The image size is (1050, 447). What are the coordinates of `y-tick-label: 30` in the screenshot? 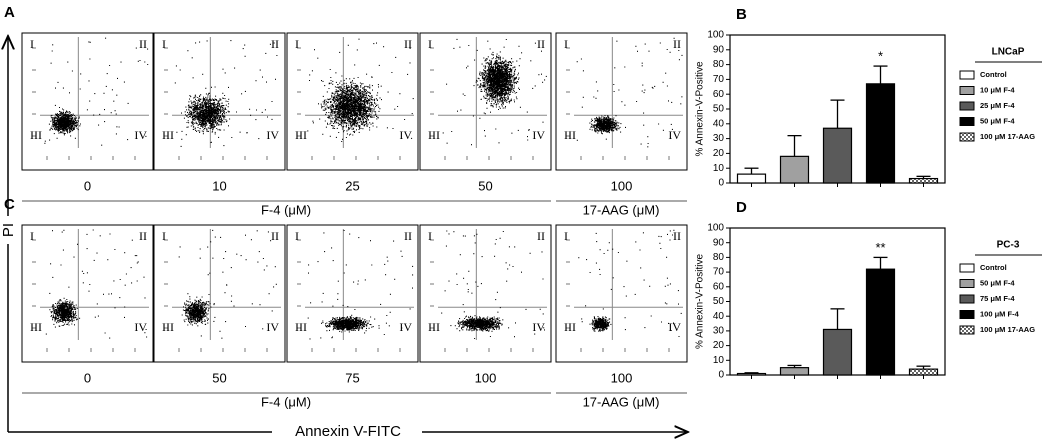 It's located at (719, 331).